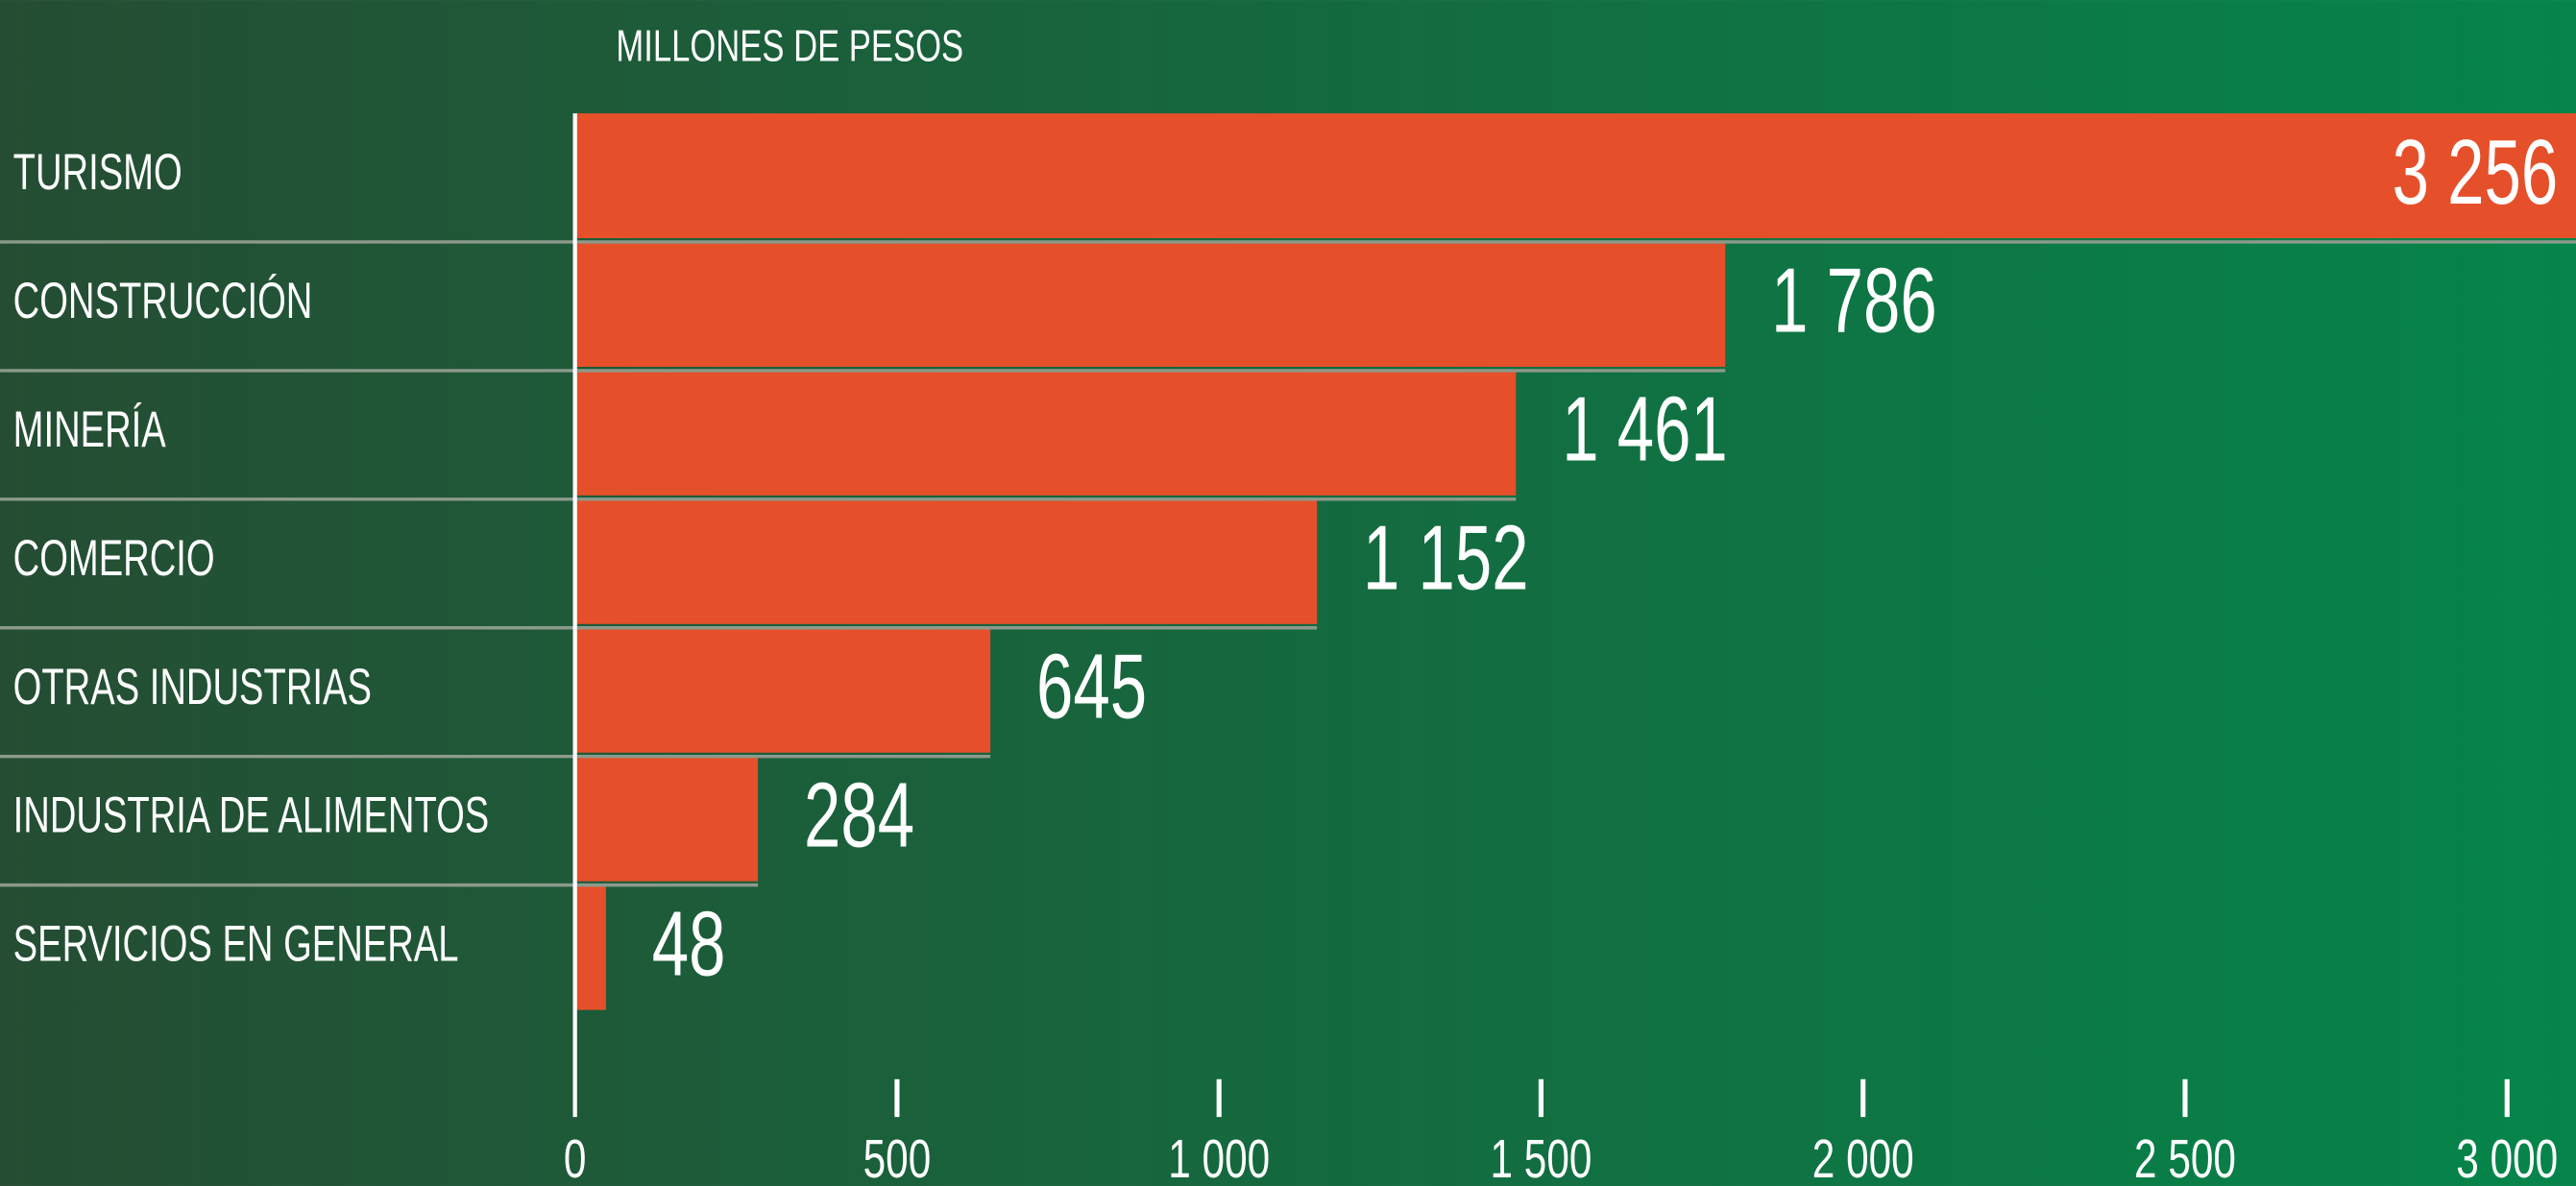 The height and width of the screenshot is (1186, 2576). I want to click on category-label: COMERCIO, so click(114, 558).